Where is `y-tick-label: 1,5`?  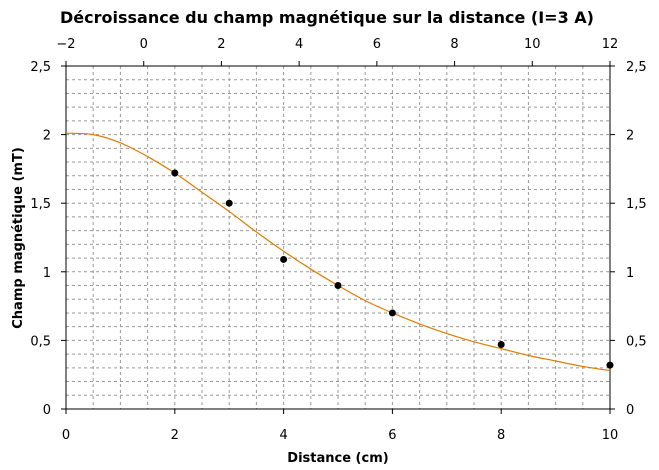 y-tick-label: 1,5 is located at coordinates (40, 204).